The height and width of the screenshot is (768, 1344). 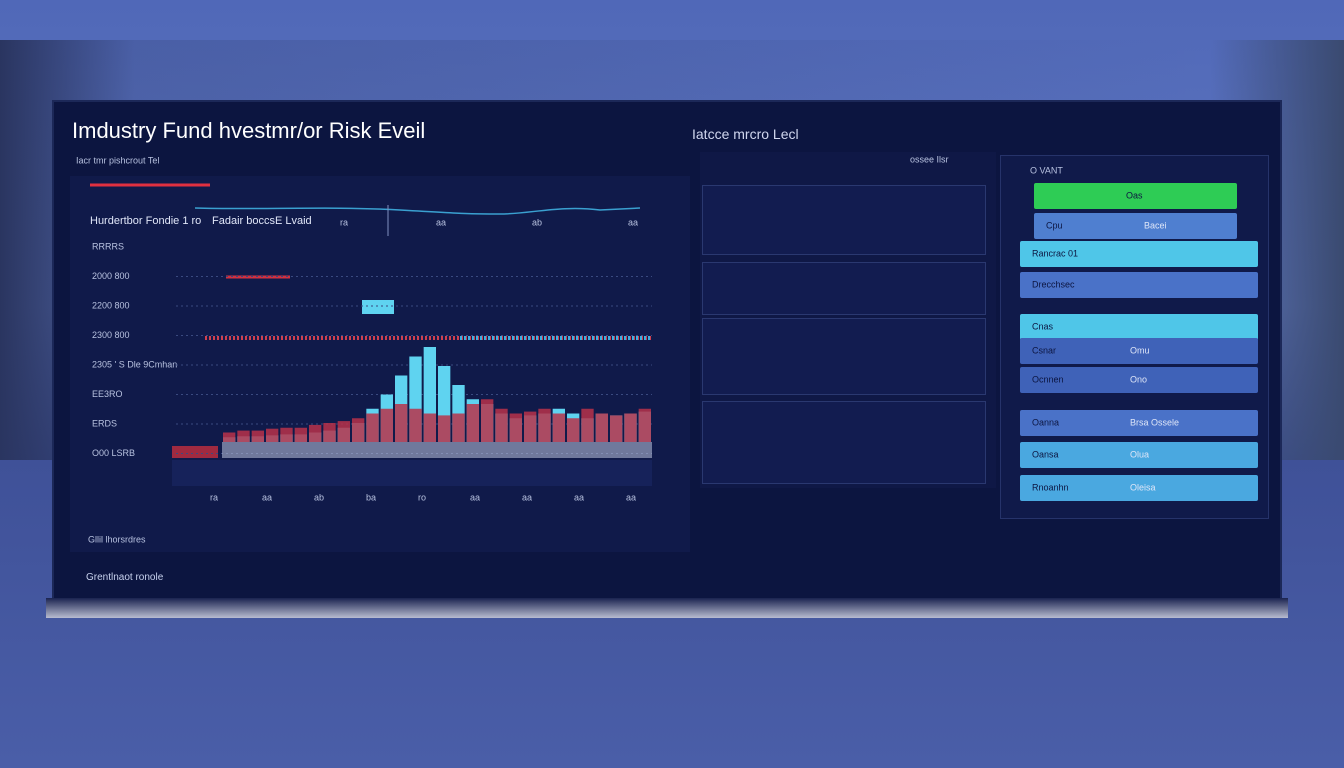 What do you see at coordinates (319, 497) in the screenshot?
I see `x-label: ab` at bounding box center [319, 497].